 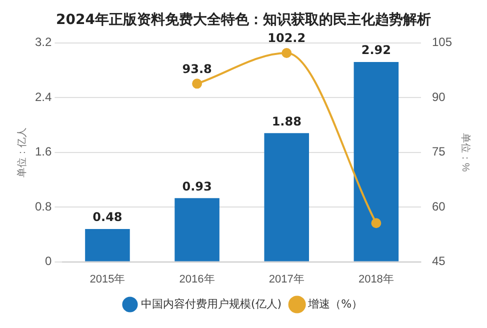 I want to click on data-label: 0.93, so click(x=197, y=186).